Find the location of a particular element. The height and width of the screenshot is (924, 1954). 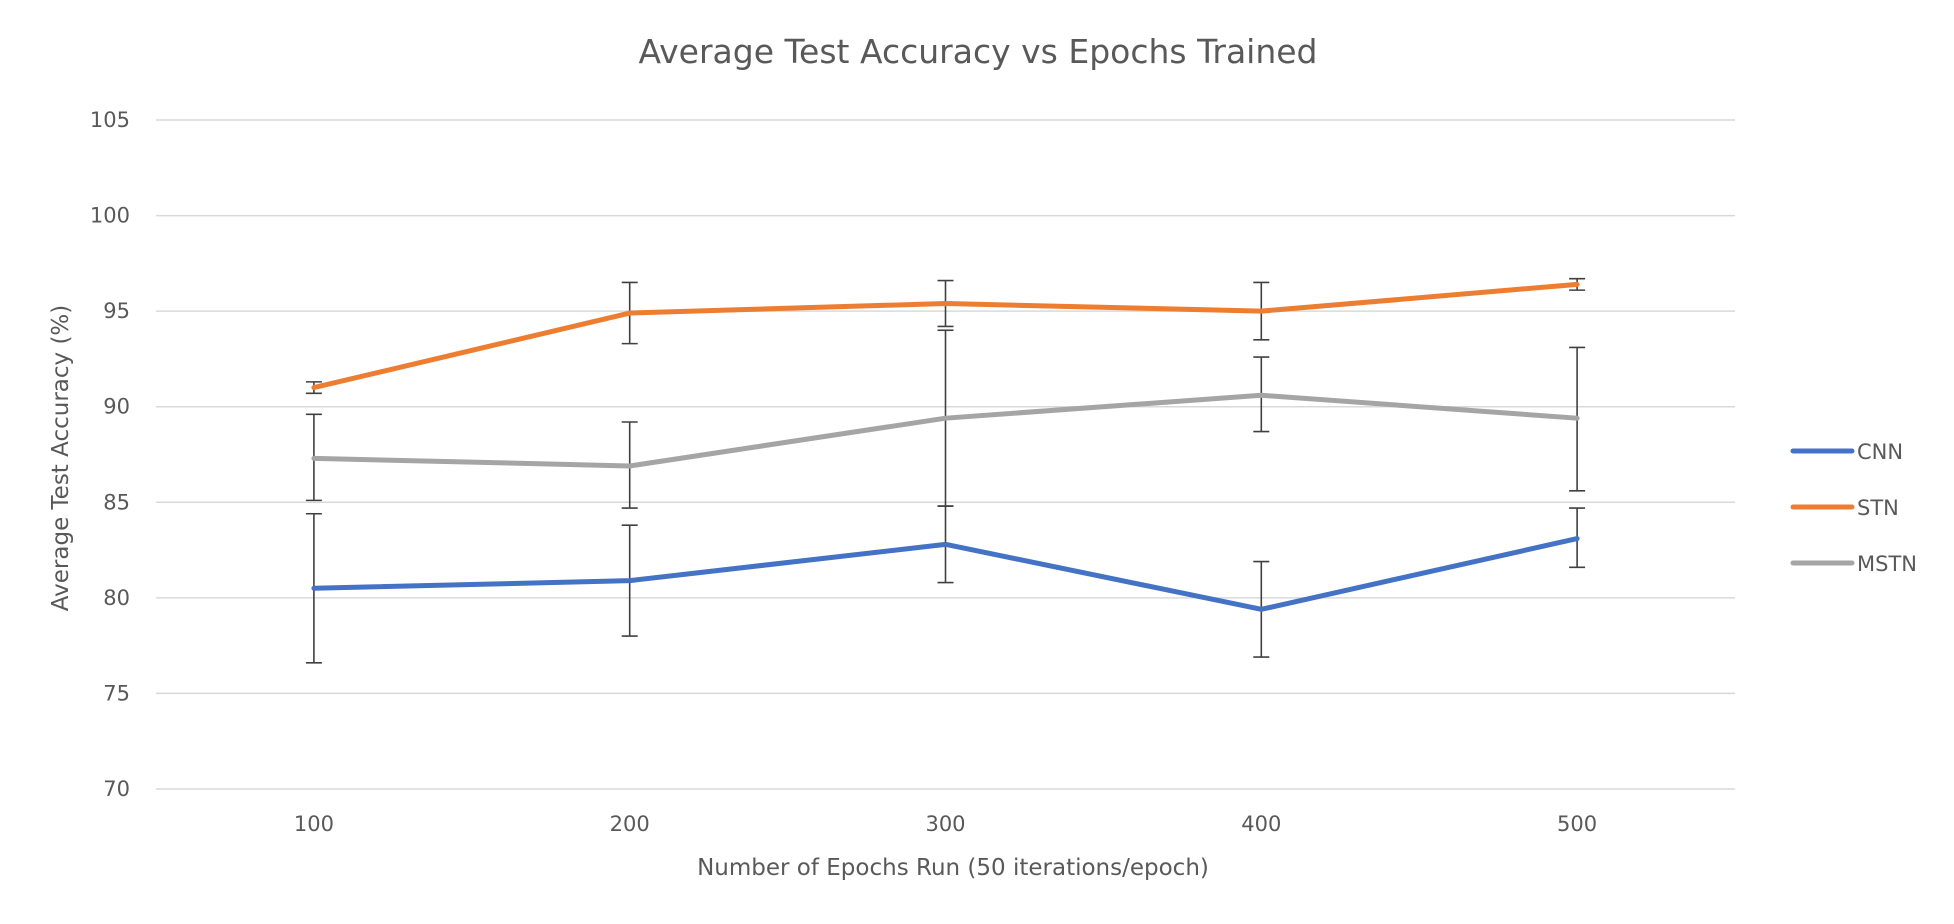

x-tick-label: 500 is located at coordinates (1577, 824).